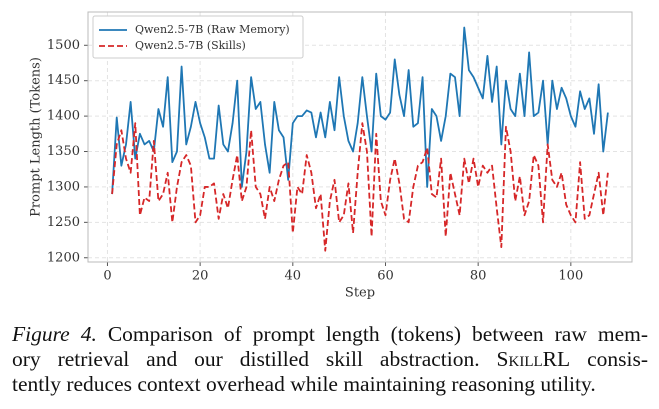 The width and height of the screenshot is (659, 409). I want to click on y-tick-label: 1250, so click(63, 222).